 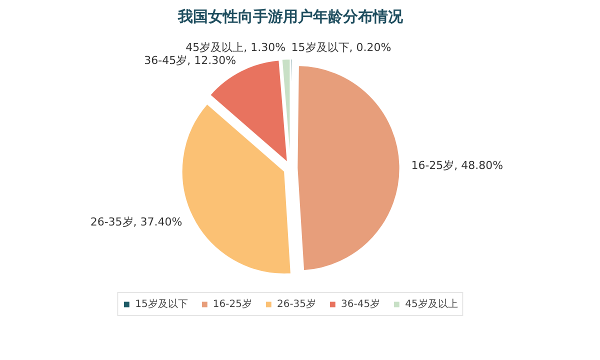 I want to click on legend-label: 45岁及以上, so click(x=431, y=304).